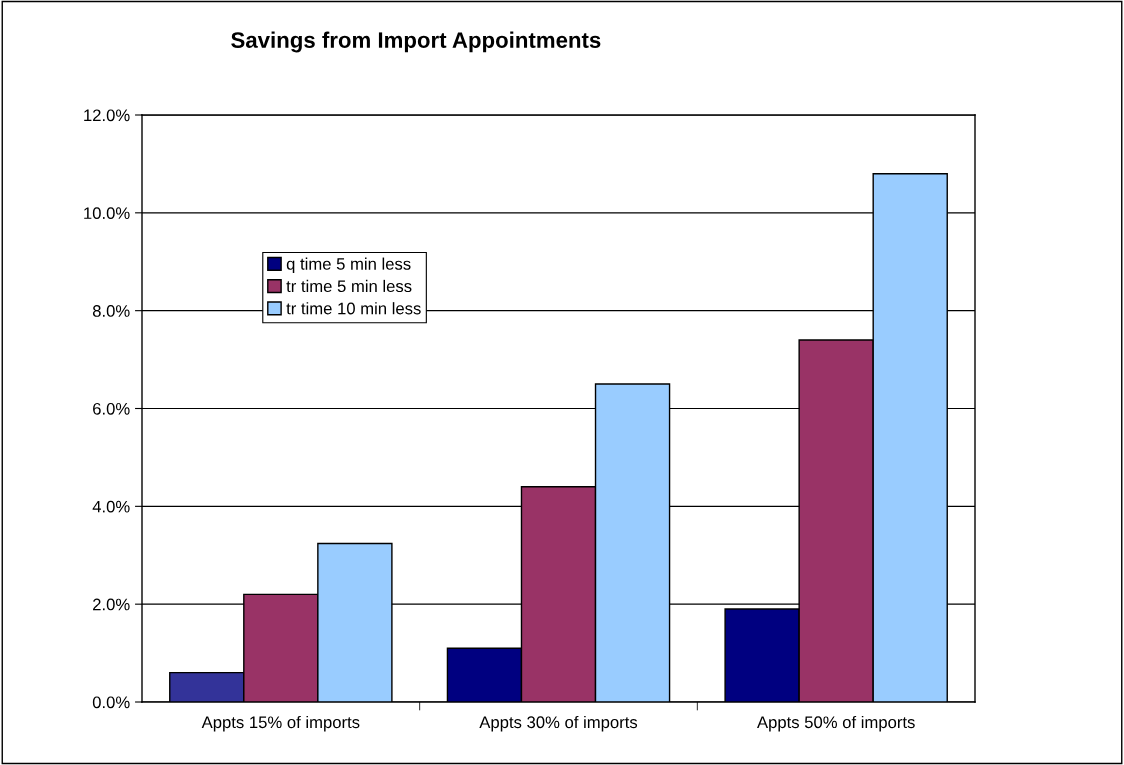 This screenshot has width=1124, height=765. I want to click on y-tick-label: 6.0%, so click(111, 408).